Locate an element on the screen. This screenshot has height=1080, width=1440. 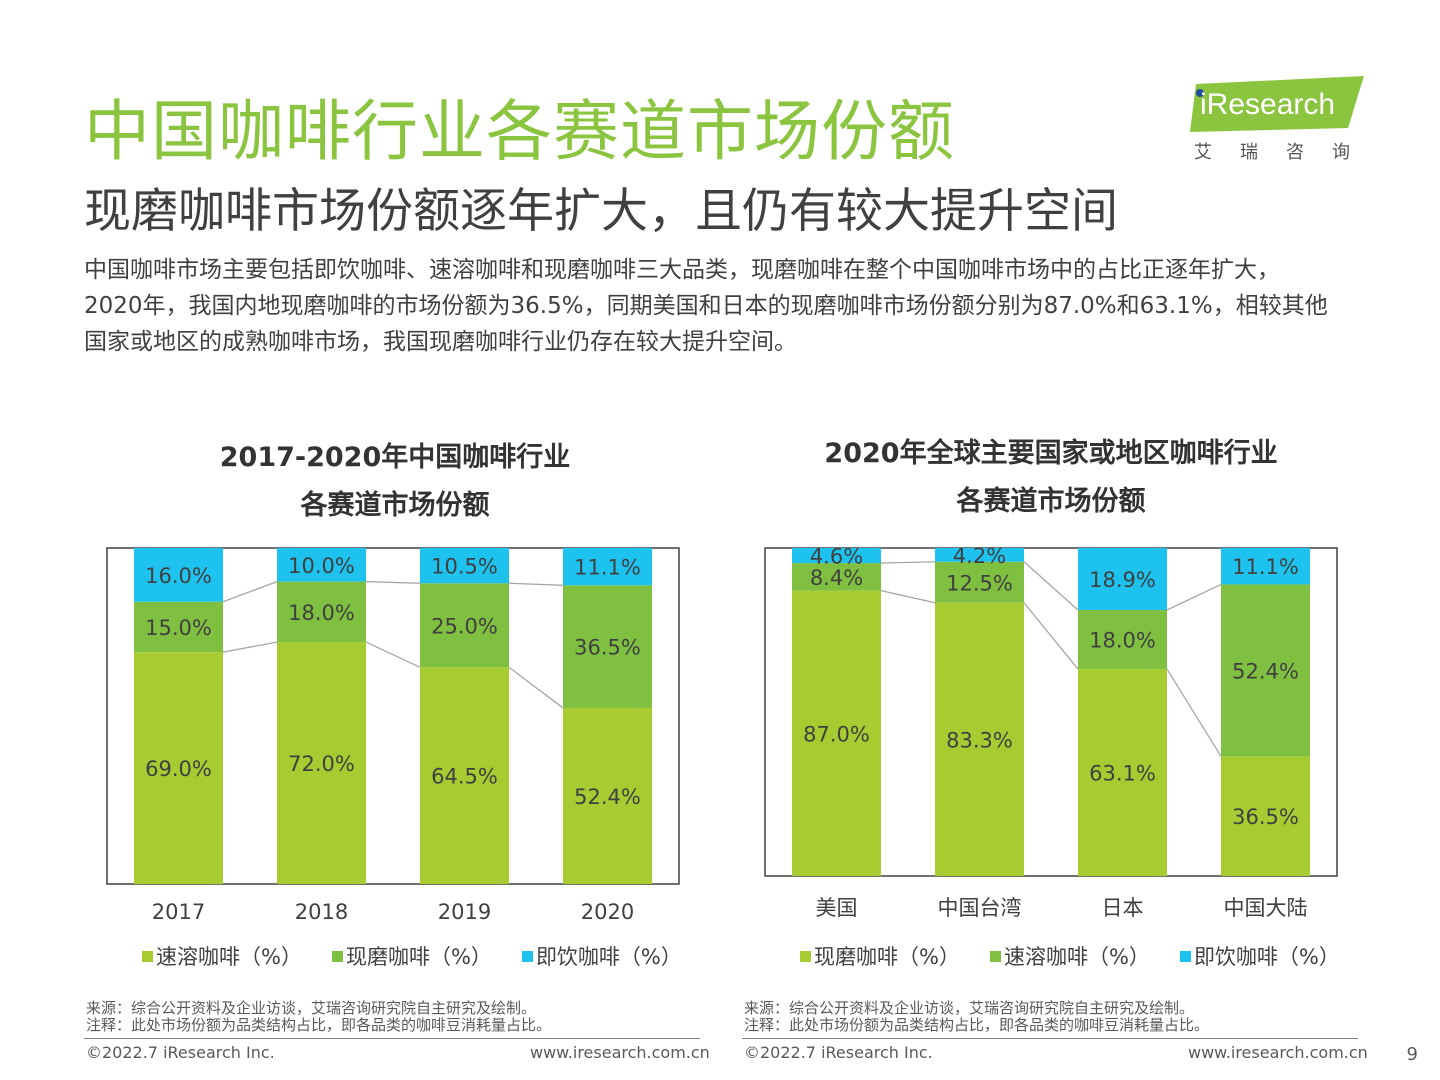
category-tick-label: 2017 is located at coordinates (178, 912).